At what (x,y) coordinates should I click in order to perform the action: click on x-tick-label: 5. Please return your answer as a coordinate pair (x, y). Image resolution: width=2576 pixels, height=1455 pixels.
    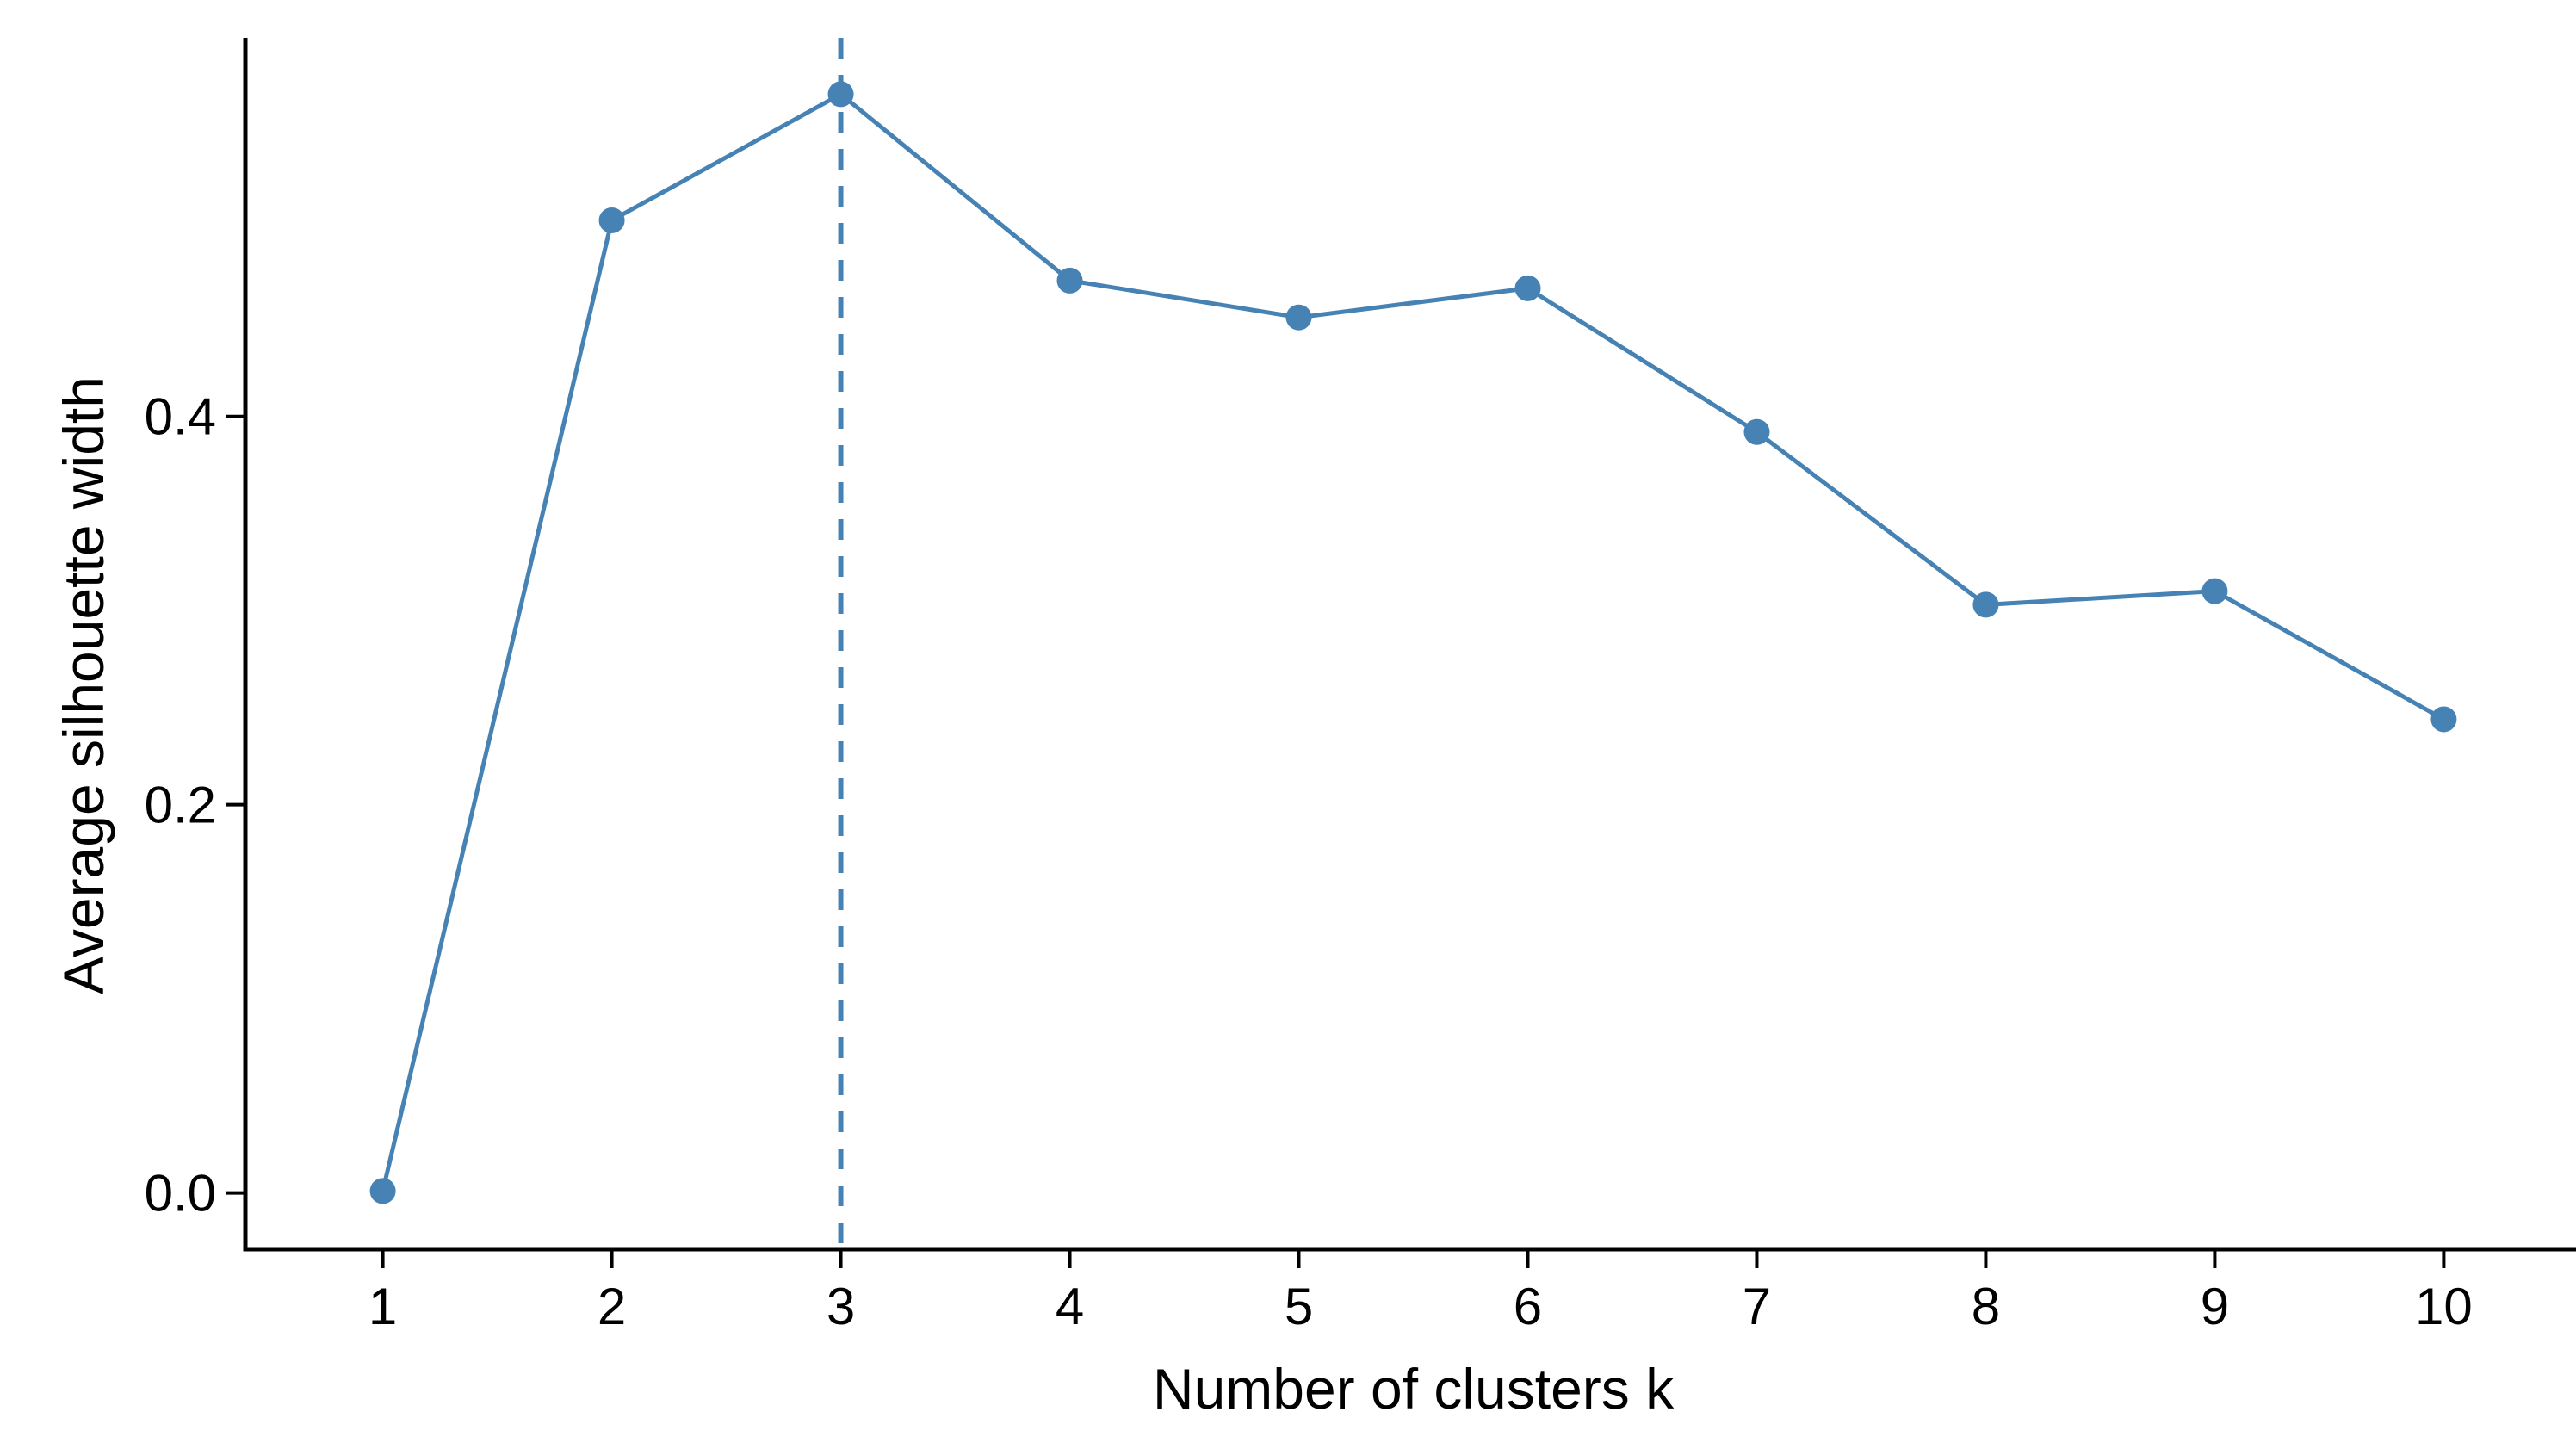
    Looking at the image, I should click on (1299, 1306).